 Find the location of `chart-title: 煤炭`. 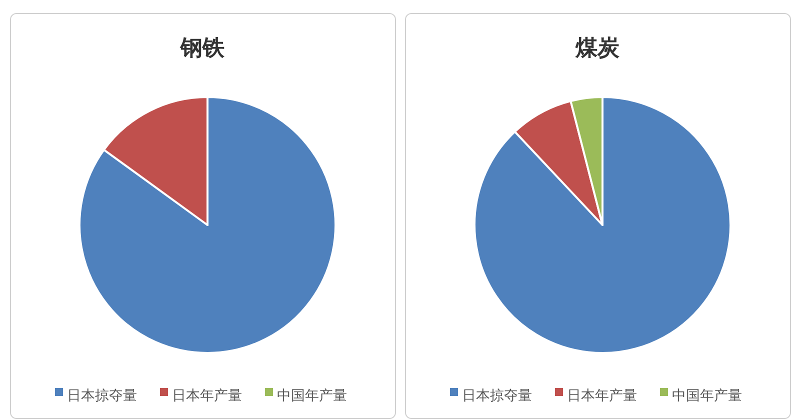

chart-title: 煤炭 is located at coordinates (597, 48).